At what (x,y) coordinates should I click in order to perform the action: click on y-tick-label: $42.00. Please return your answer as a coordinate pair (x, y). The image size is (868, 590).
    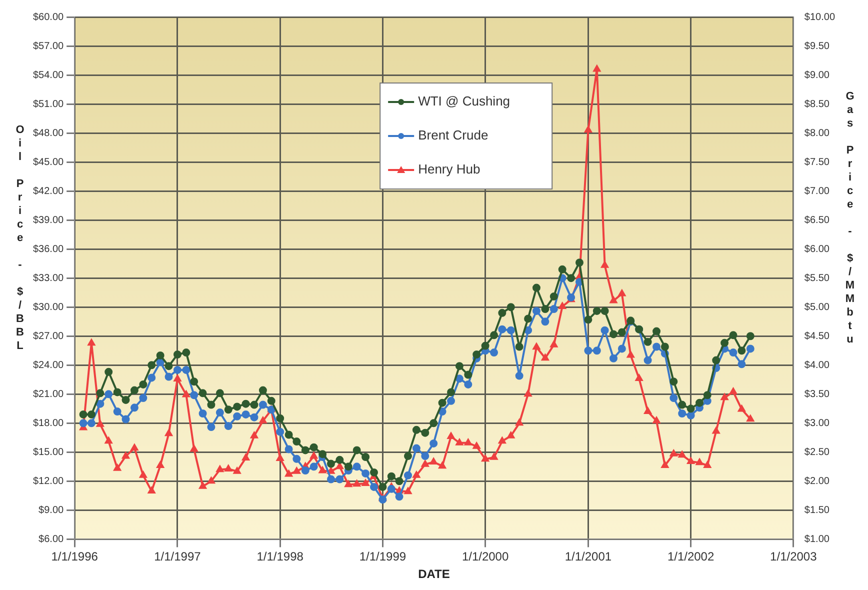
    Looking at the image, I should click on (48, 191).